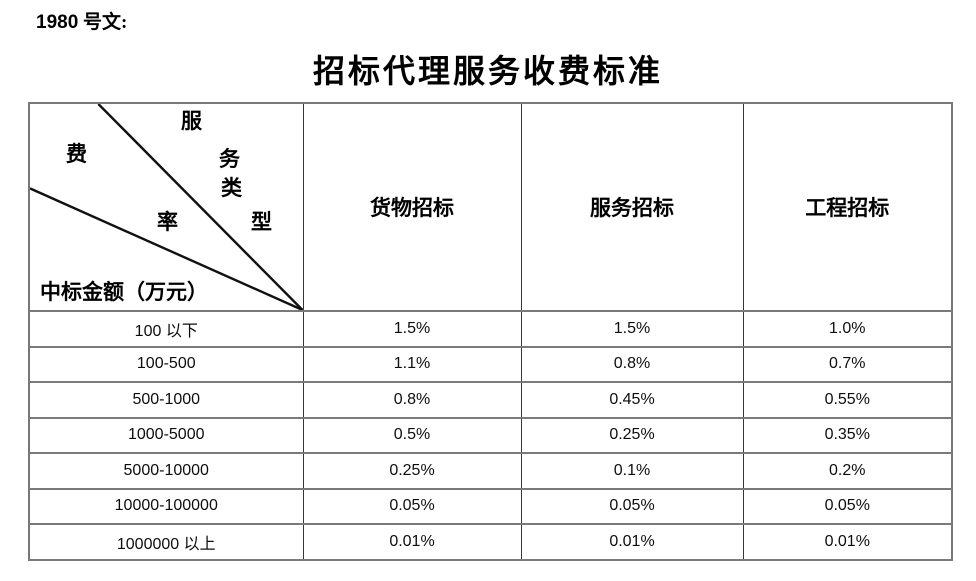 The image size is (976, 581). Describe the element at coordinates (847, 435) in the screenshot. I see `rate-cell: 0.35%` at that location.